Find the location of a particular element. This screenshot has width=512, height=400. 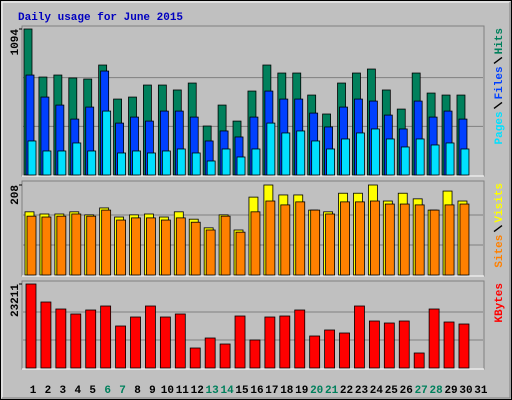

x-tick-label: 18 is located at coordinates (287, 391).